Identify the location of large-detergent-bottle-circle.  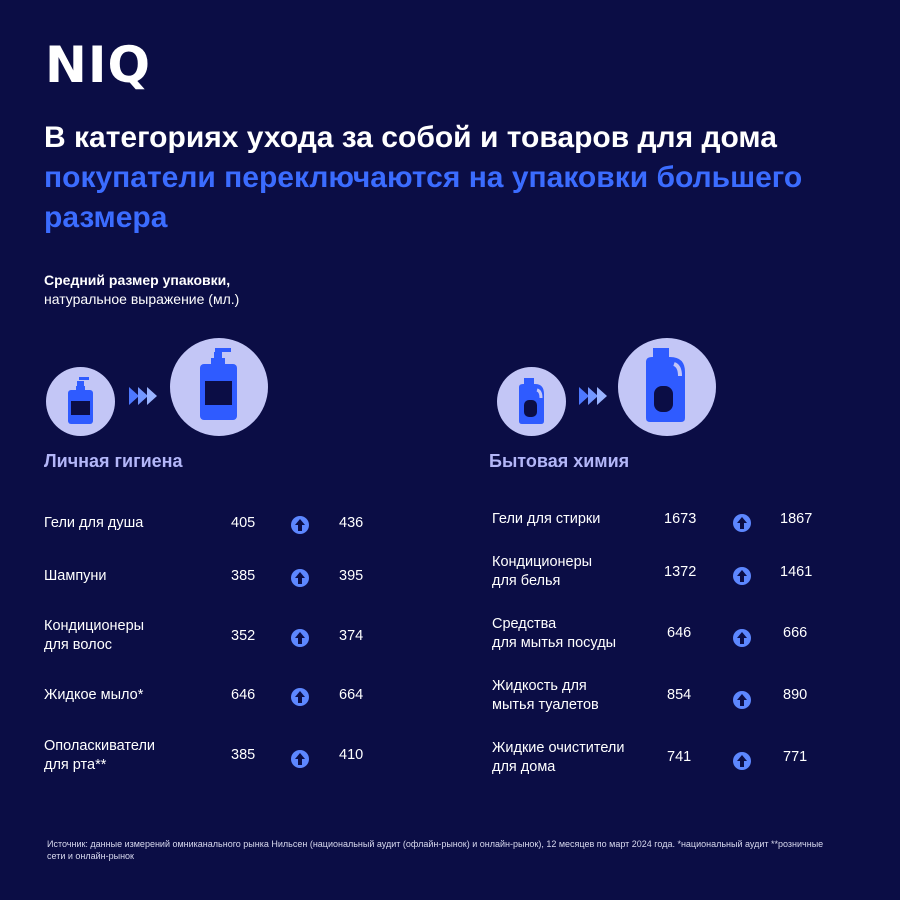
(667, 387).